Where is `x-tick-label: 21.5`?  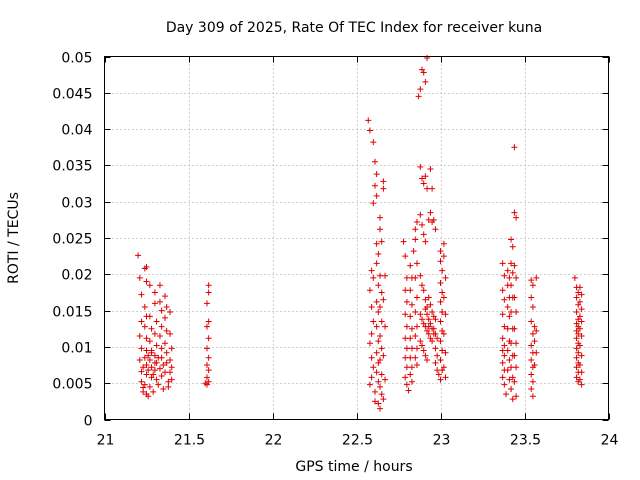 x-tick-label: 21.5 is located at coordinates (189, 441).